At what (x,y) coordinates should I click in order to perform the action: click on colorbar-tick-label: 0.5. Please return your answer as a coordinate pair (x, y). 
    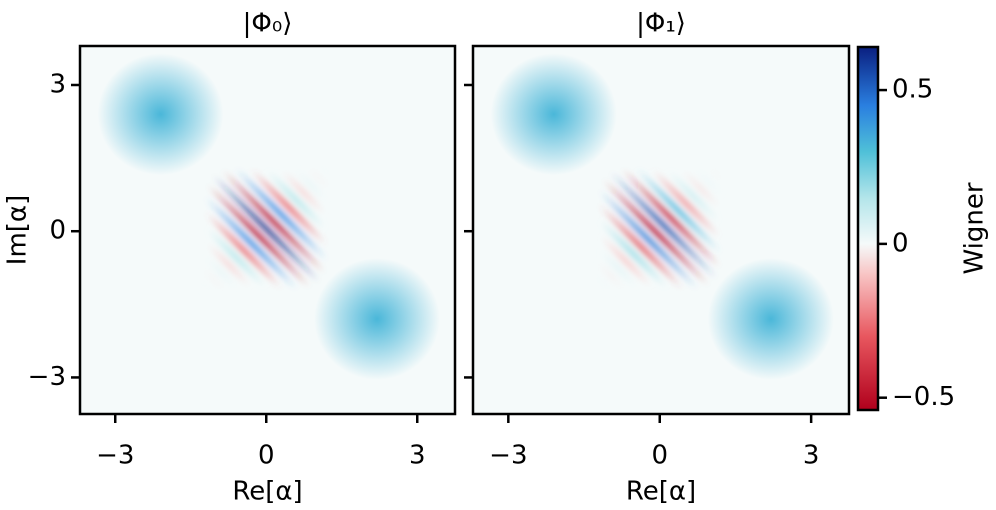
    Looking at the image, I should click on (912, 90).